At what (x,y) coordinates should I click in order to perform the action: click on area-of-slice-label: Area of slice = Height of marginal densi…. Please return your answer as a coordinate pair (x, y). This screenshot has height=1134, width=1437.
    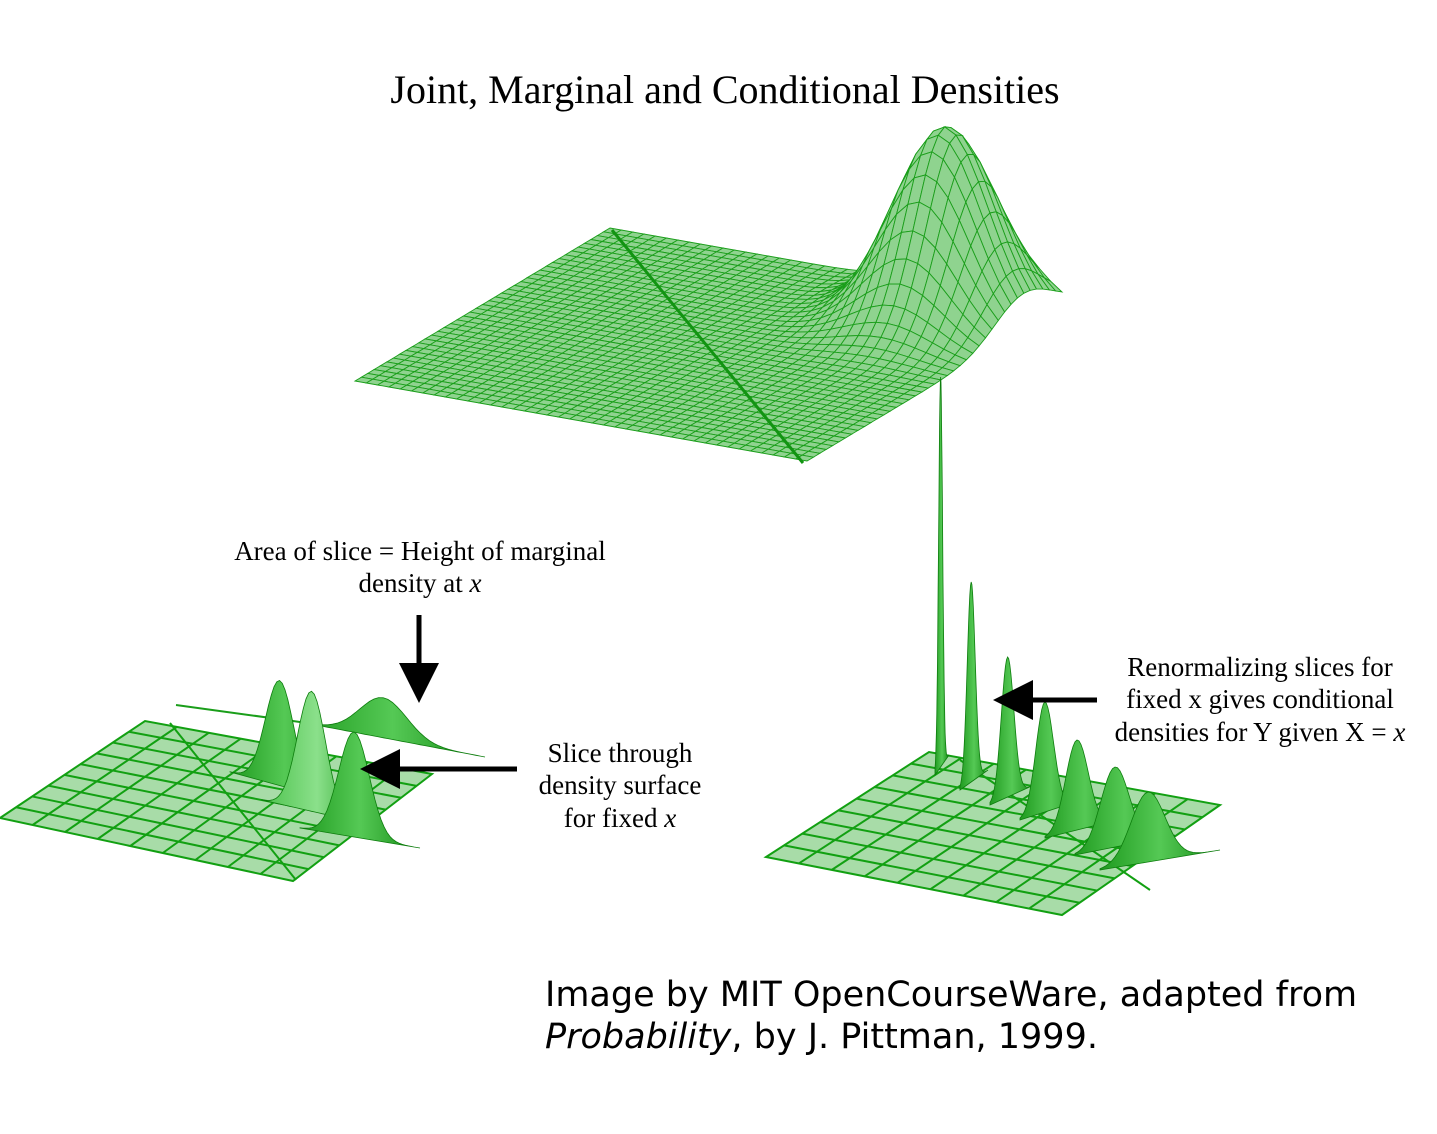
    Looking at the image, I should click on (420, 567).